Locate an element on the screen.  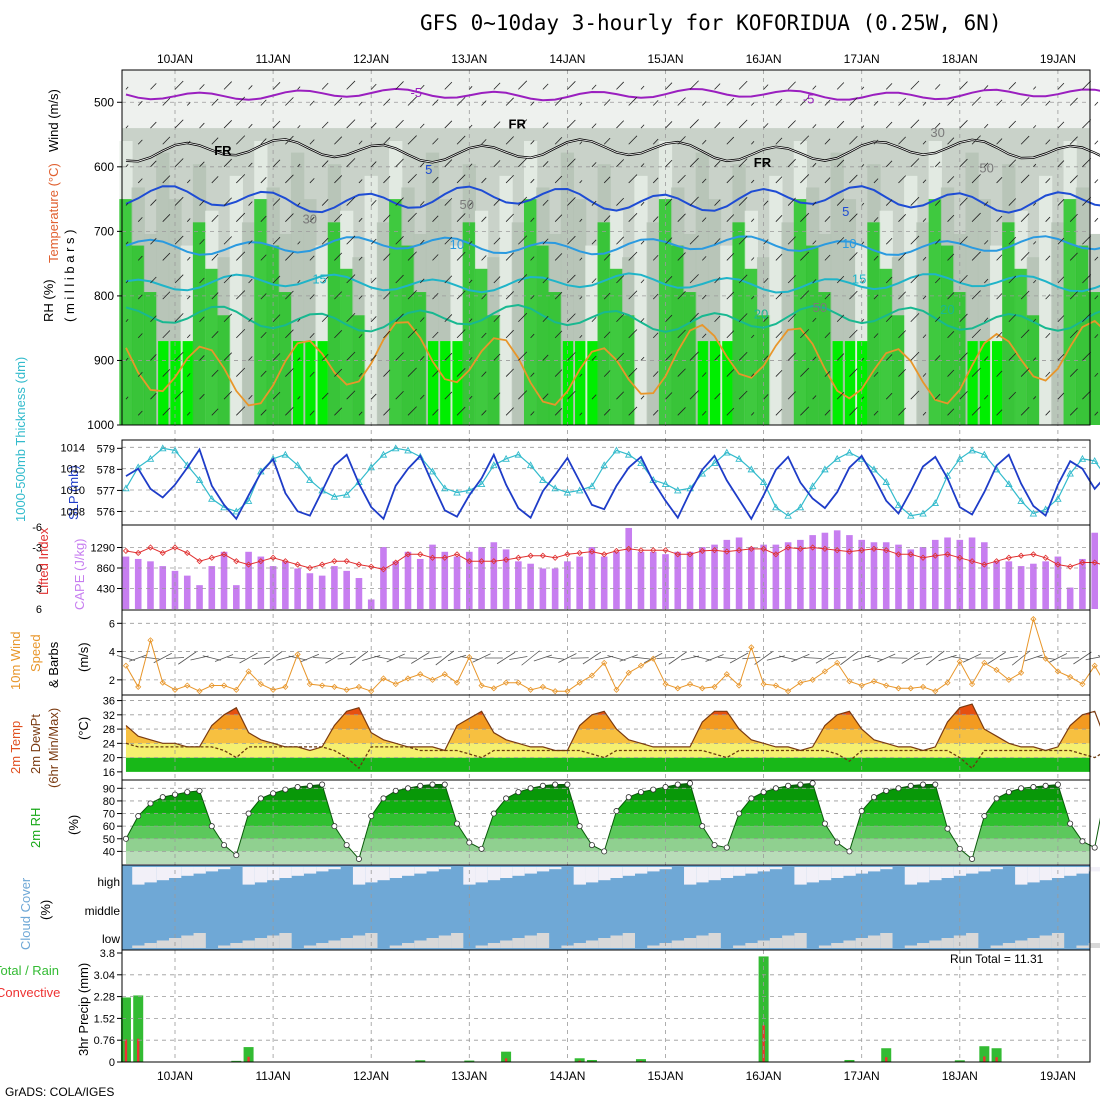
date-tick-top: 17JAN is located at coordinates (862, 59).